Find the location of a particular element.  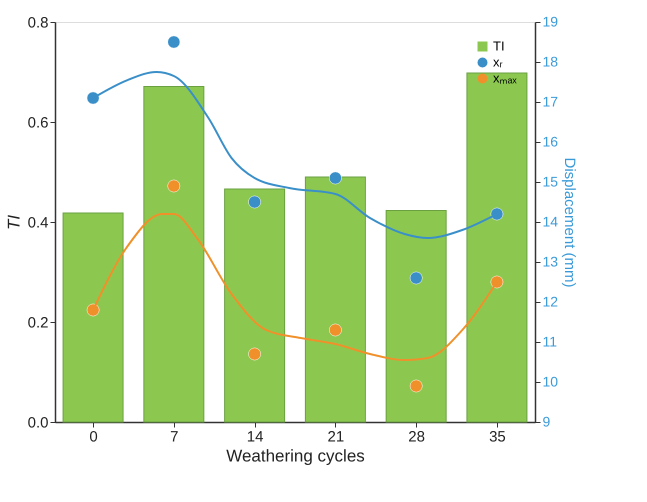

x-axis-title: Weathering cycles is located at coordinates (295, 456).